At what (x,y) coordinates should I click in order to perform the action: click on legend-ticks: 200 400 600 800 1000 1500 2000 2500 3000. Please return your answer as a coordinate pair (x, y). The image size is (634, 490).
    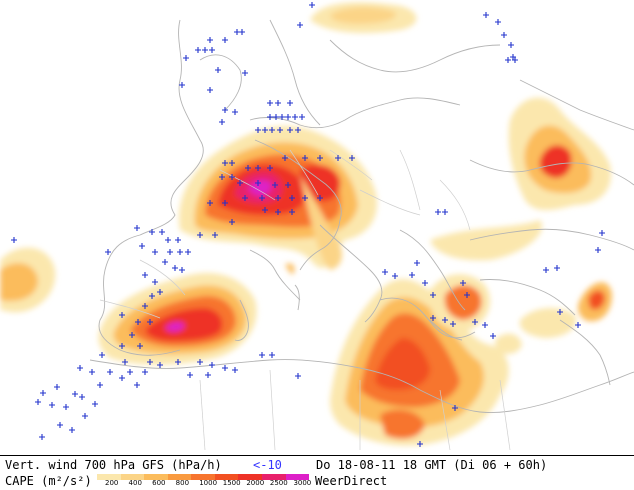
    Looking at the image, I should click on (204, 484).